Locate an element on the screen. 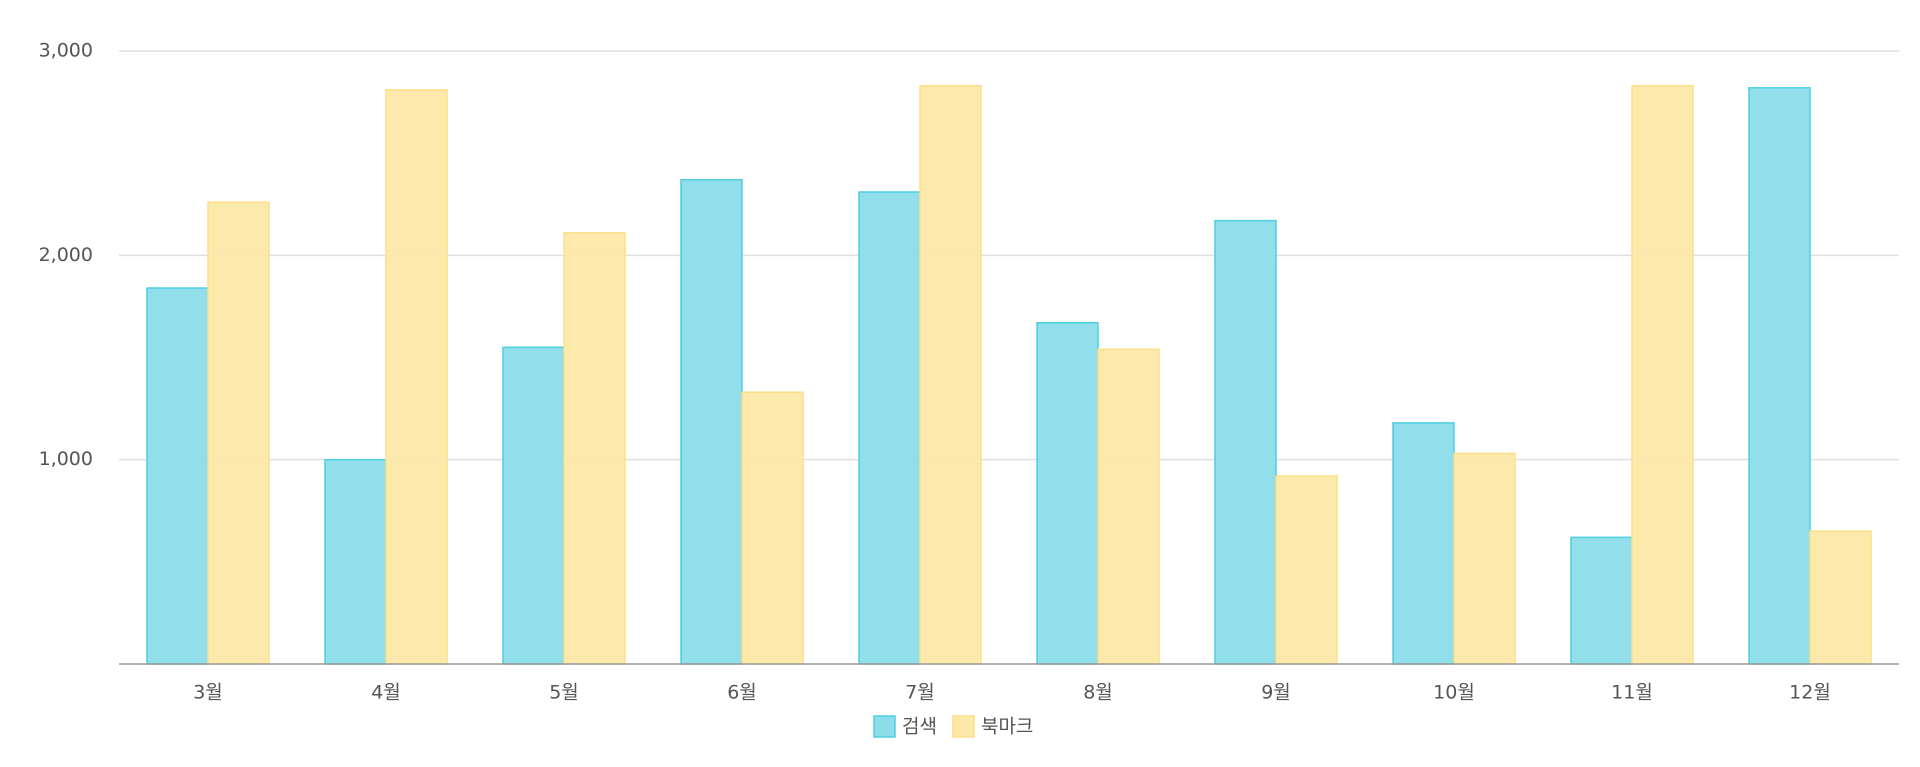 Image resolution: width=1920 pixels, height=767 pixels. x-tick-label: 9월 is located at coordinates (1276, 693).